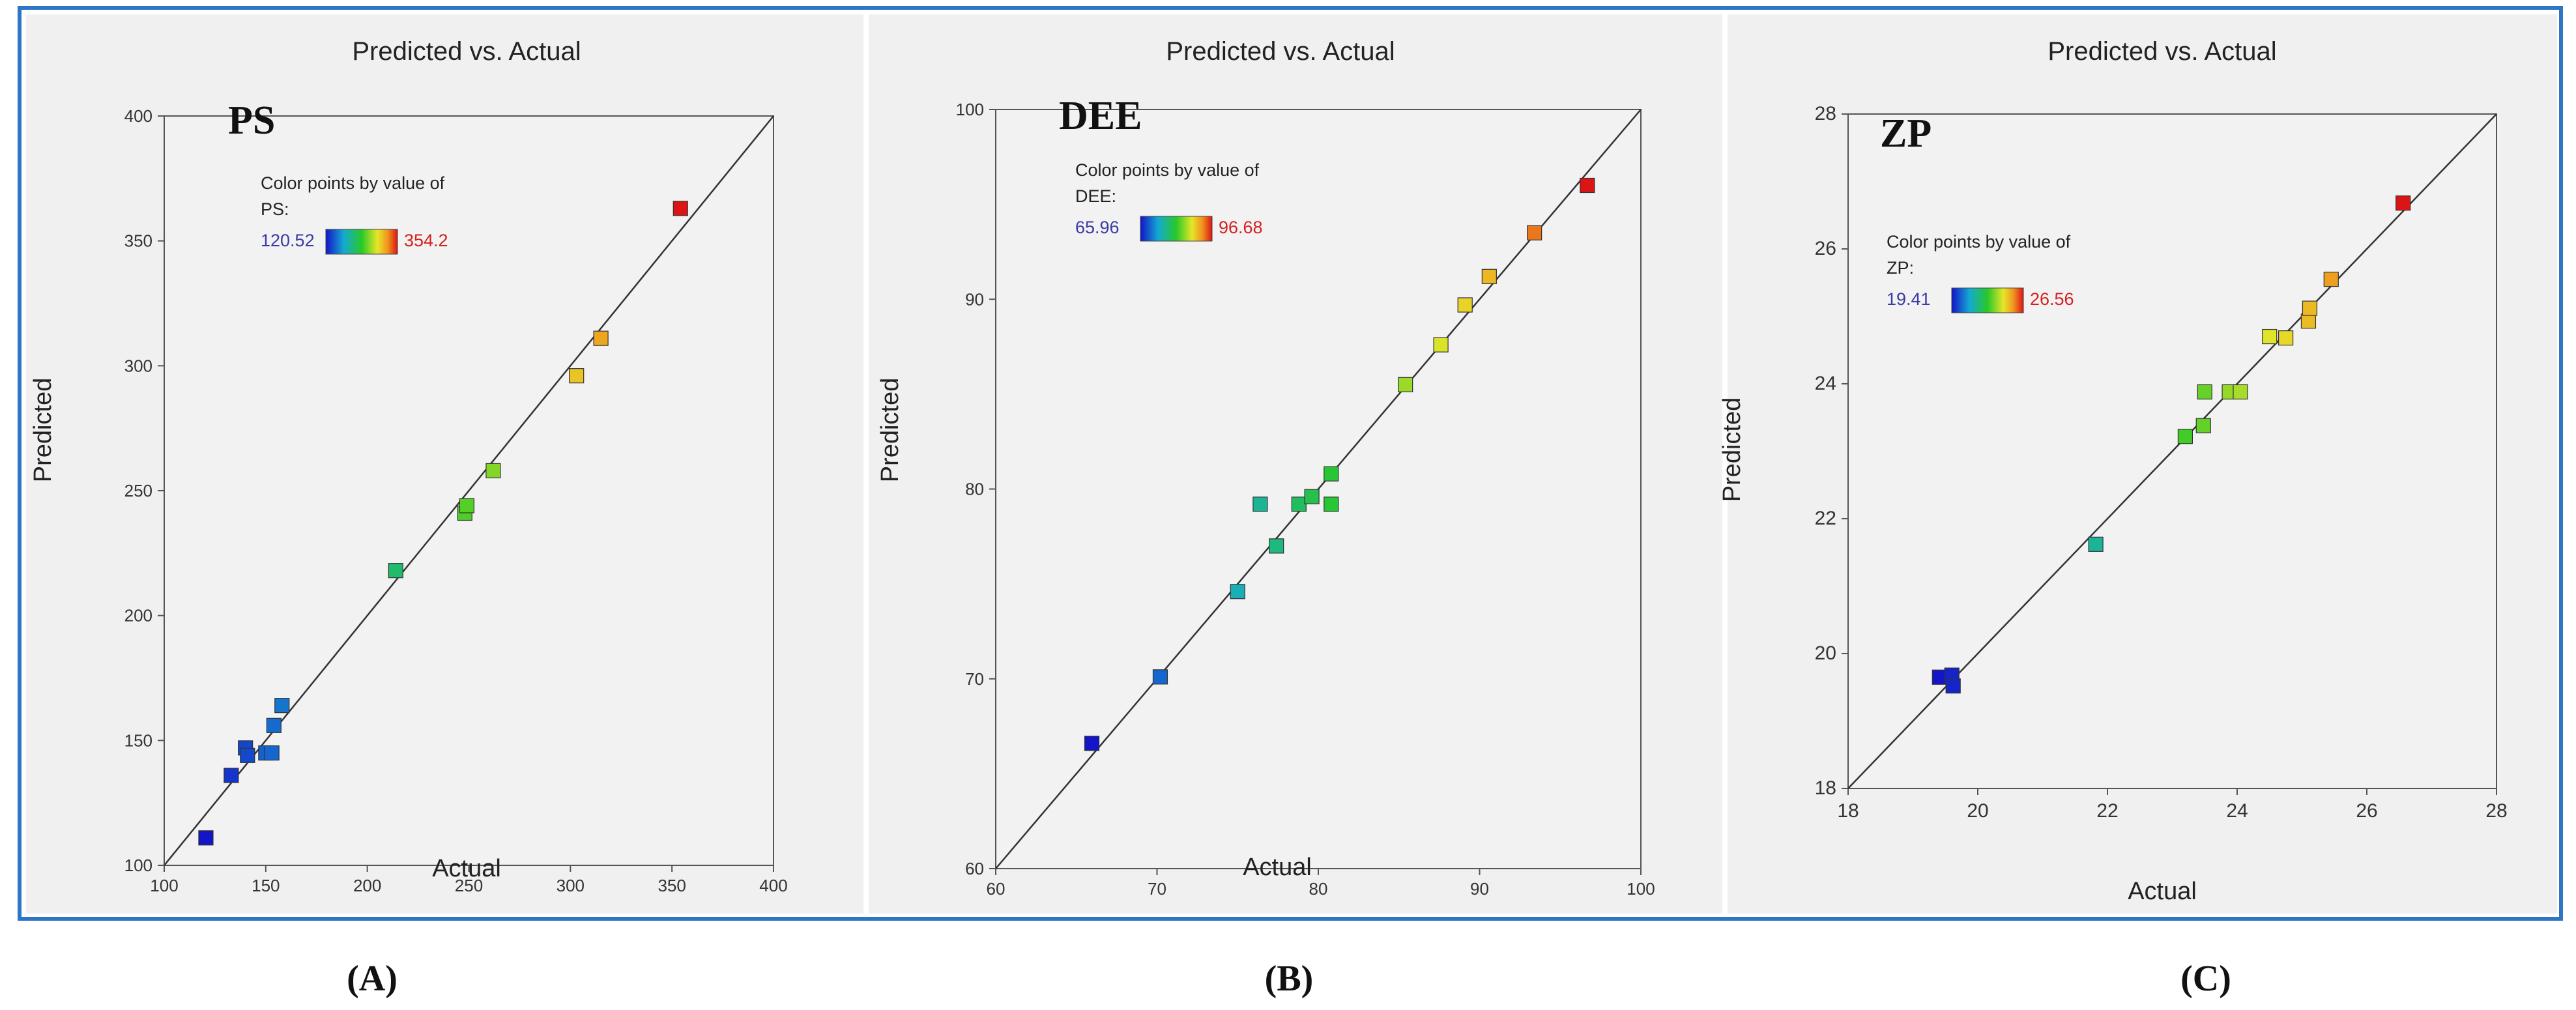 The height and width of the screenshot is (1010, 2576). I want to click on y-tick-label: 18, so click(1825, 788).